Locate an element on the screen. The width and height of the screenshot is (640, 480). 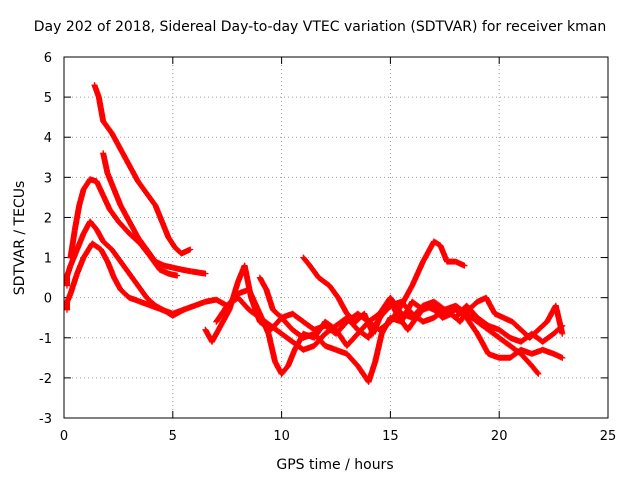
y-tick-label: 6 is located at coordinates (48, 58).